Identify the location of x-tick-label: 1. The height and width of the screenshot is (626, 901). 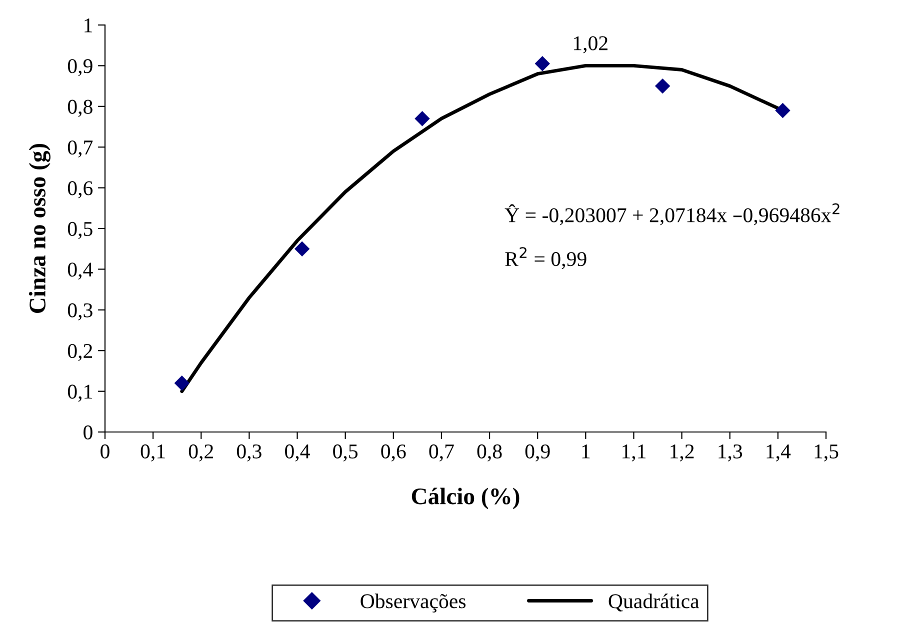
(586, 451).